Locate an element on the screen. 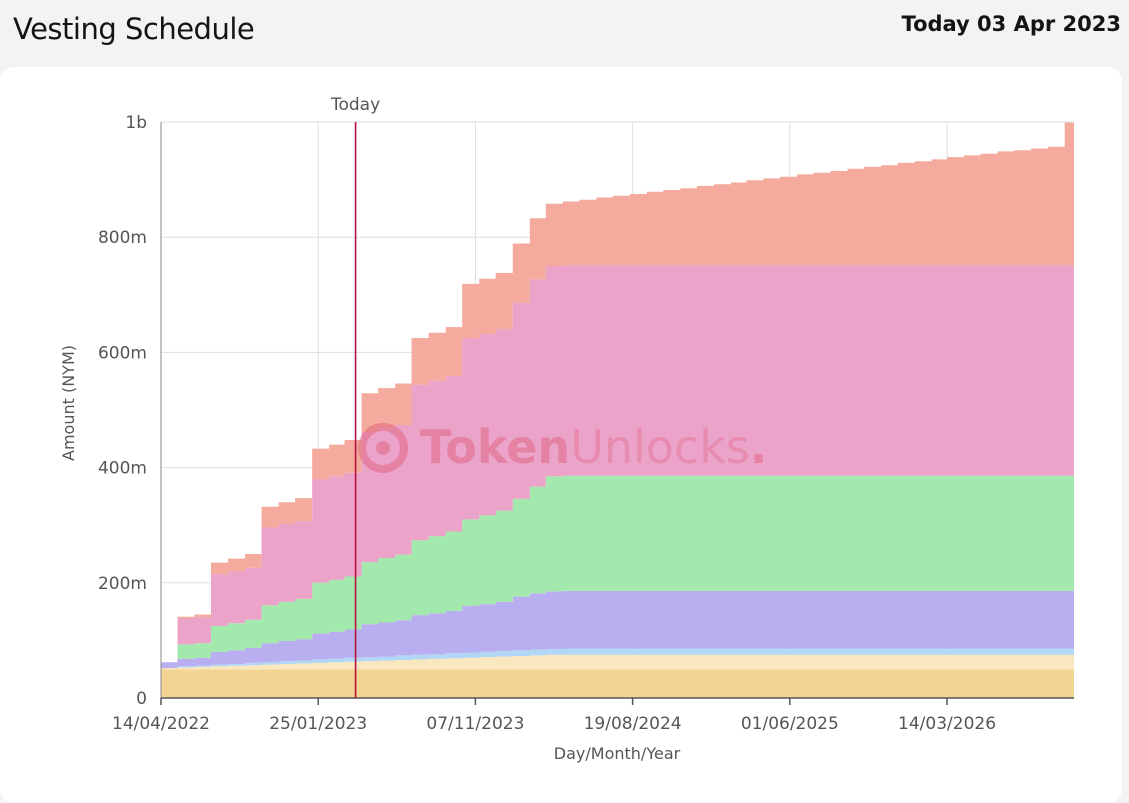 The width and height of the screenshot is (1129, 803). x-axis-title: Day/Month/Year is located at coordinates (617, 753).